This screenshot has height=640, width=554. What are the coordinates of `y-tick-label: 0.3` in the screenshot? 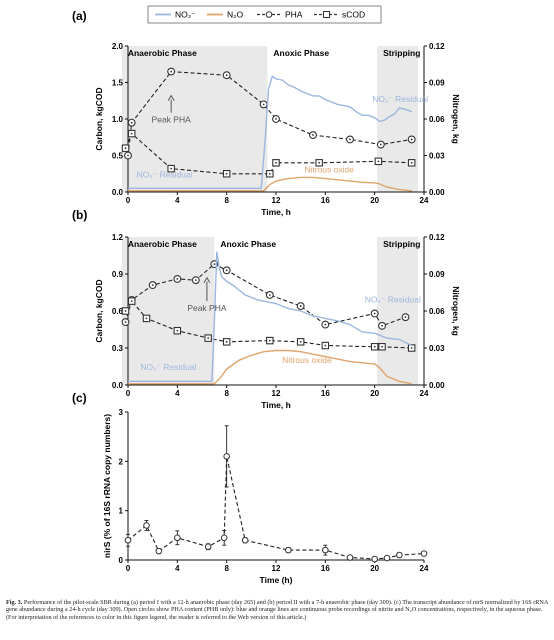 It's located at (118, 348).